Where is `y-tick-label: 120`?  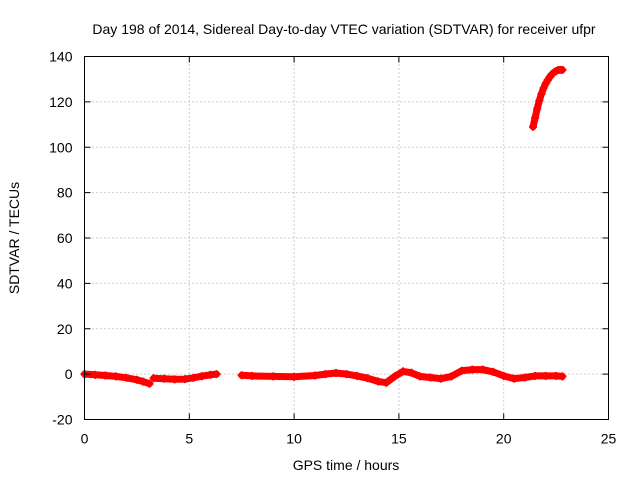
y-tick-label: 120 is located at coordinates (61, 102).